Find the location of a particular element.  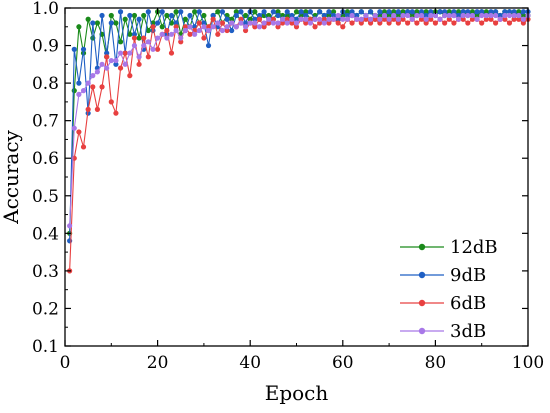

x-tick-label: 0 is located at coordinates (65, 363).